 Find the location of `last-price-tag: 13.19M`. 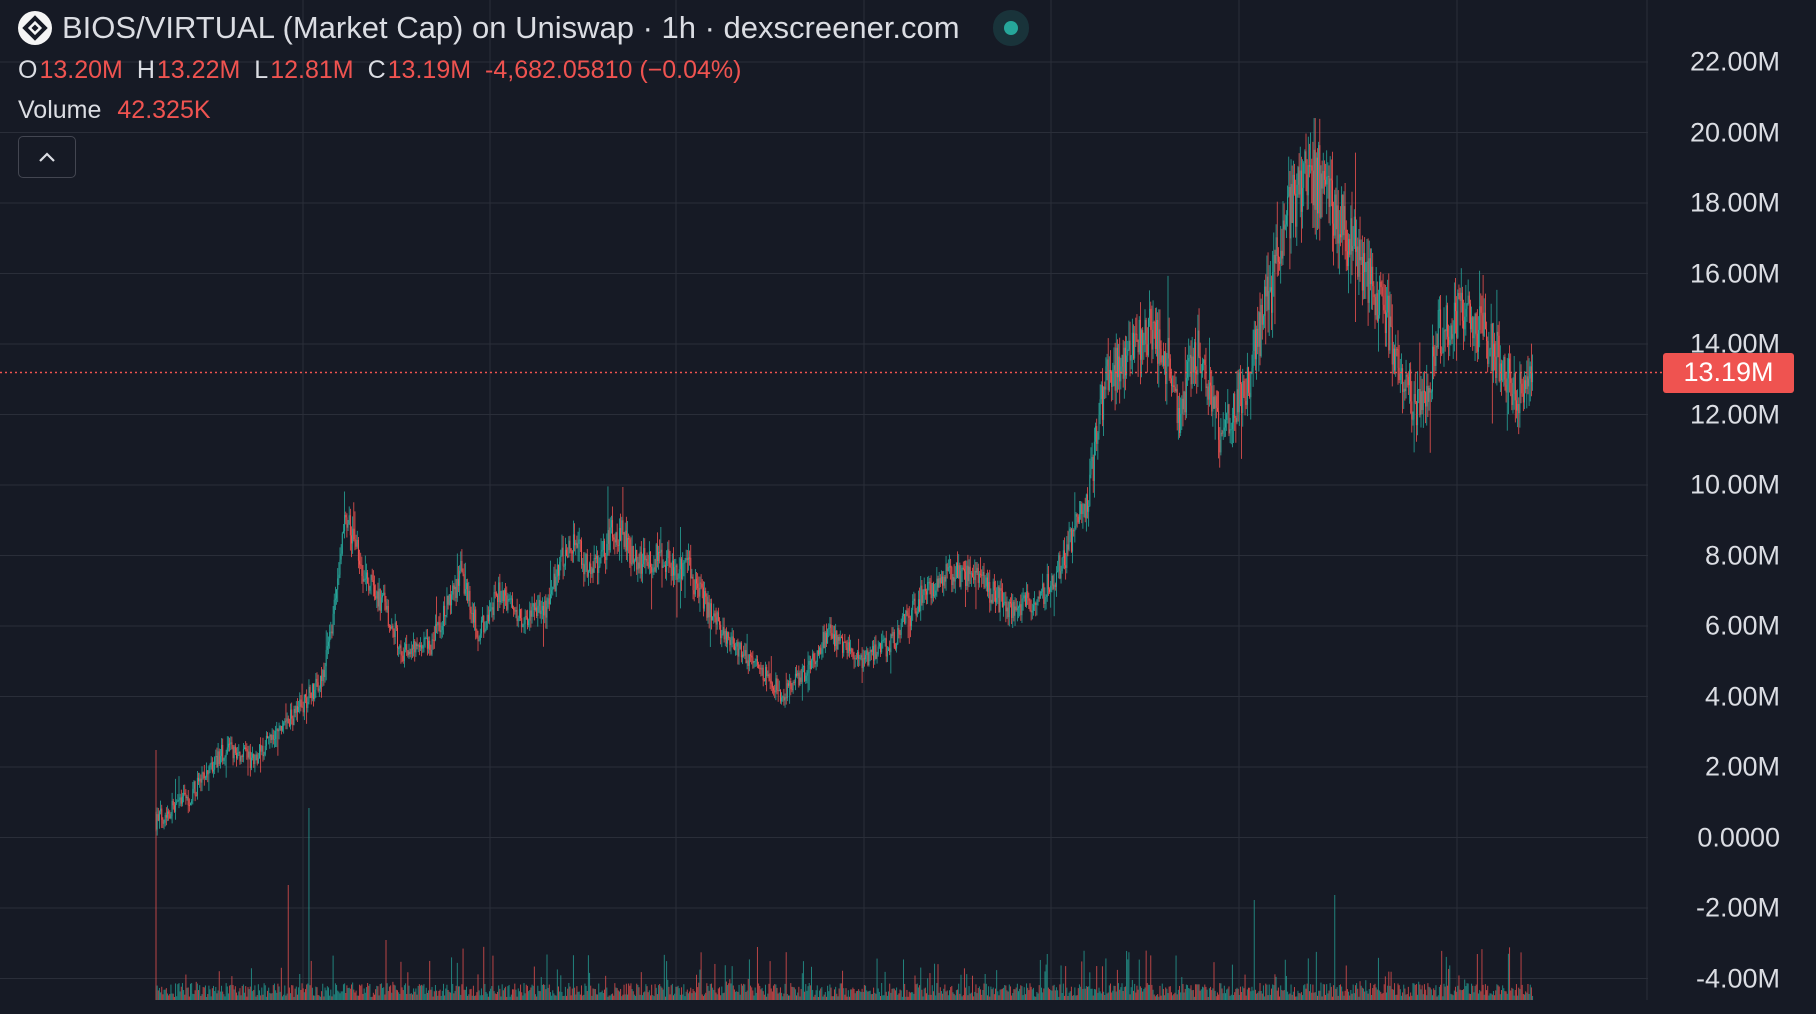

last-price-tag: 13.19M is located at coordinates (1728, 372).